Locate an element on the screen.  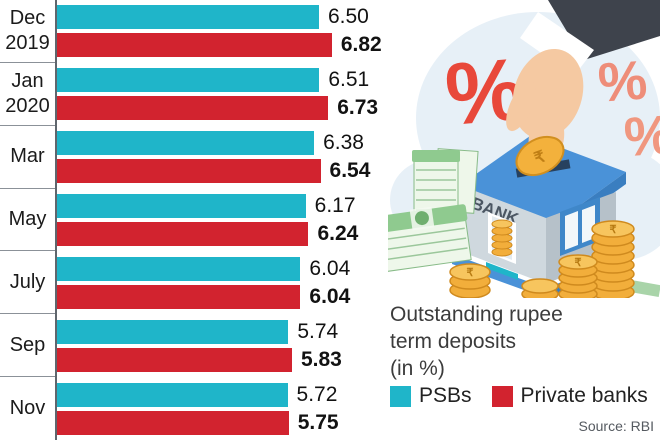
bar-line: 5.72 is located at coordinates (223, 394).